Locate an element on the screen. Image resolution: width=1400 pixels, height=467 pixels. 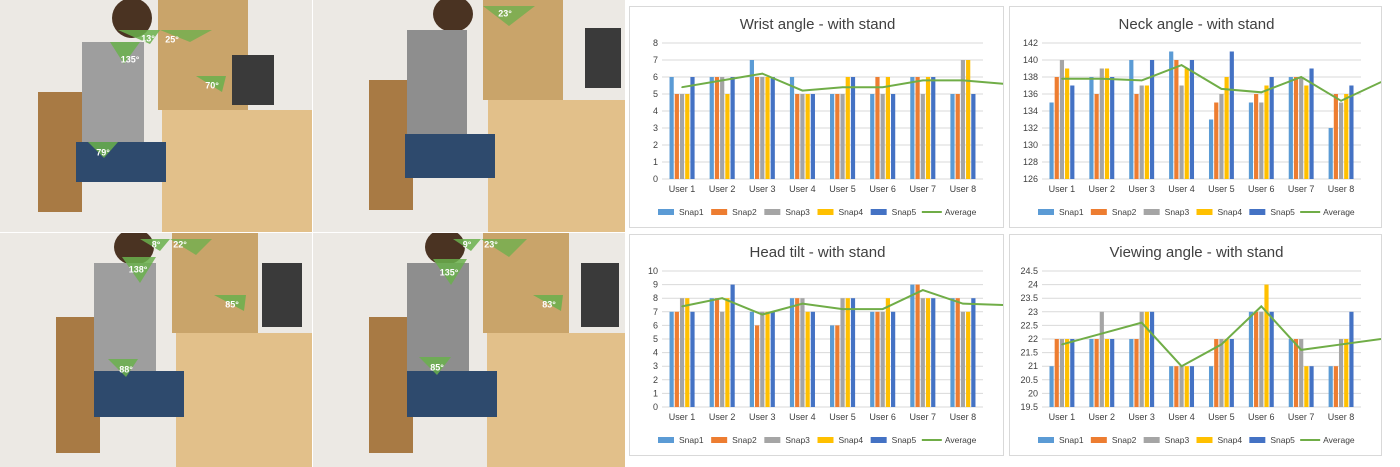
chart-title: Head tilt - with stand is located at coordinates (818, 252).